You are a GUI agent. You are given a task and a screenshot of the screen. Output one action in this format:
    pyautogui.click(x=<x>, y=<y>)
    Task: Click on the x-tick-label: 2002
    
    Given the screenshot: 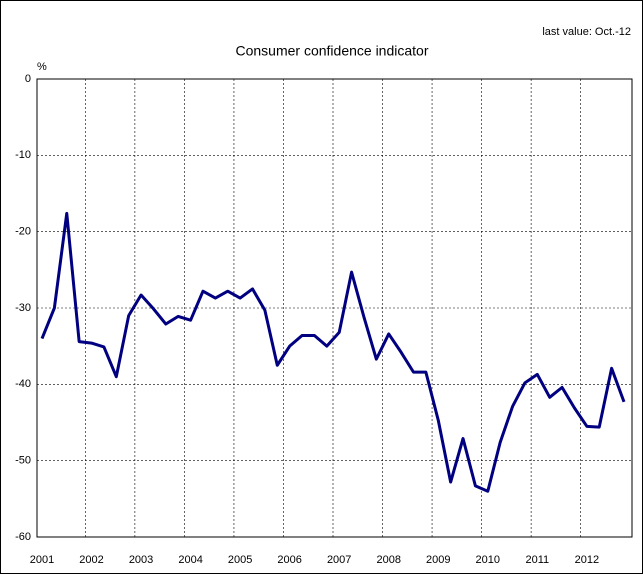 What is the action you would take?
    pyautogui.click(x=91, y=560)
    